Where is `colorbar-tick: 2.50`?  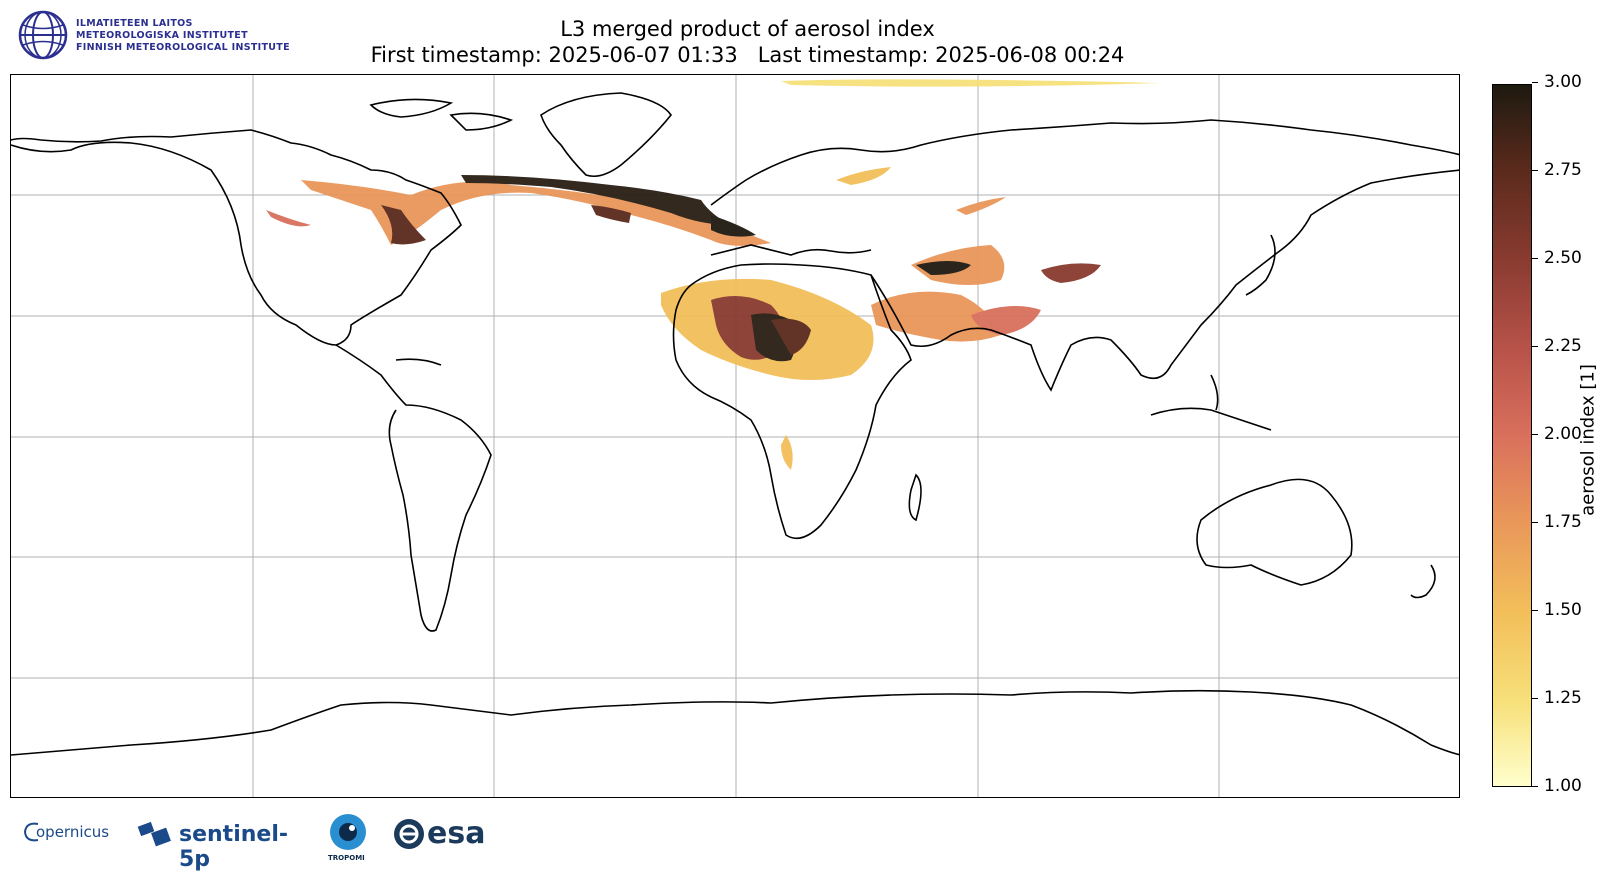
colorbar-tick: 2.50 is located at coordinates (1557, 258).